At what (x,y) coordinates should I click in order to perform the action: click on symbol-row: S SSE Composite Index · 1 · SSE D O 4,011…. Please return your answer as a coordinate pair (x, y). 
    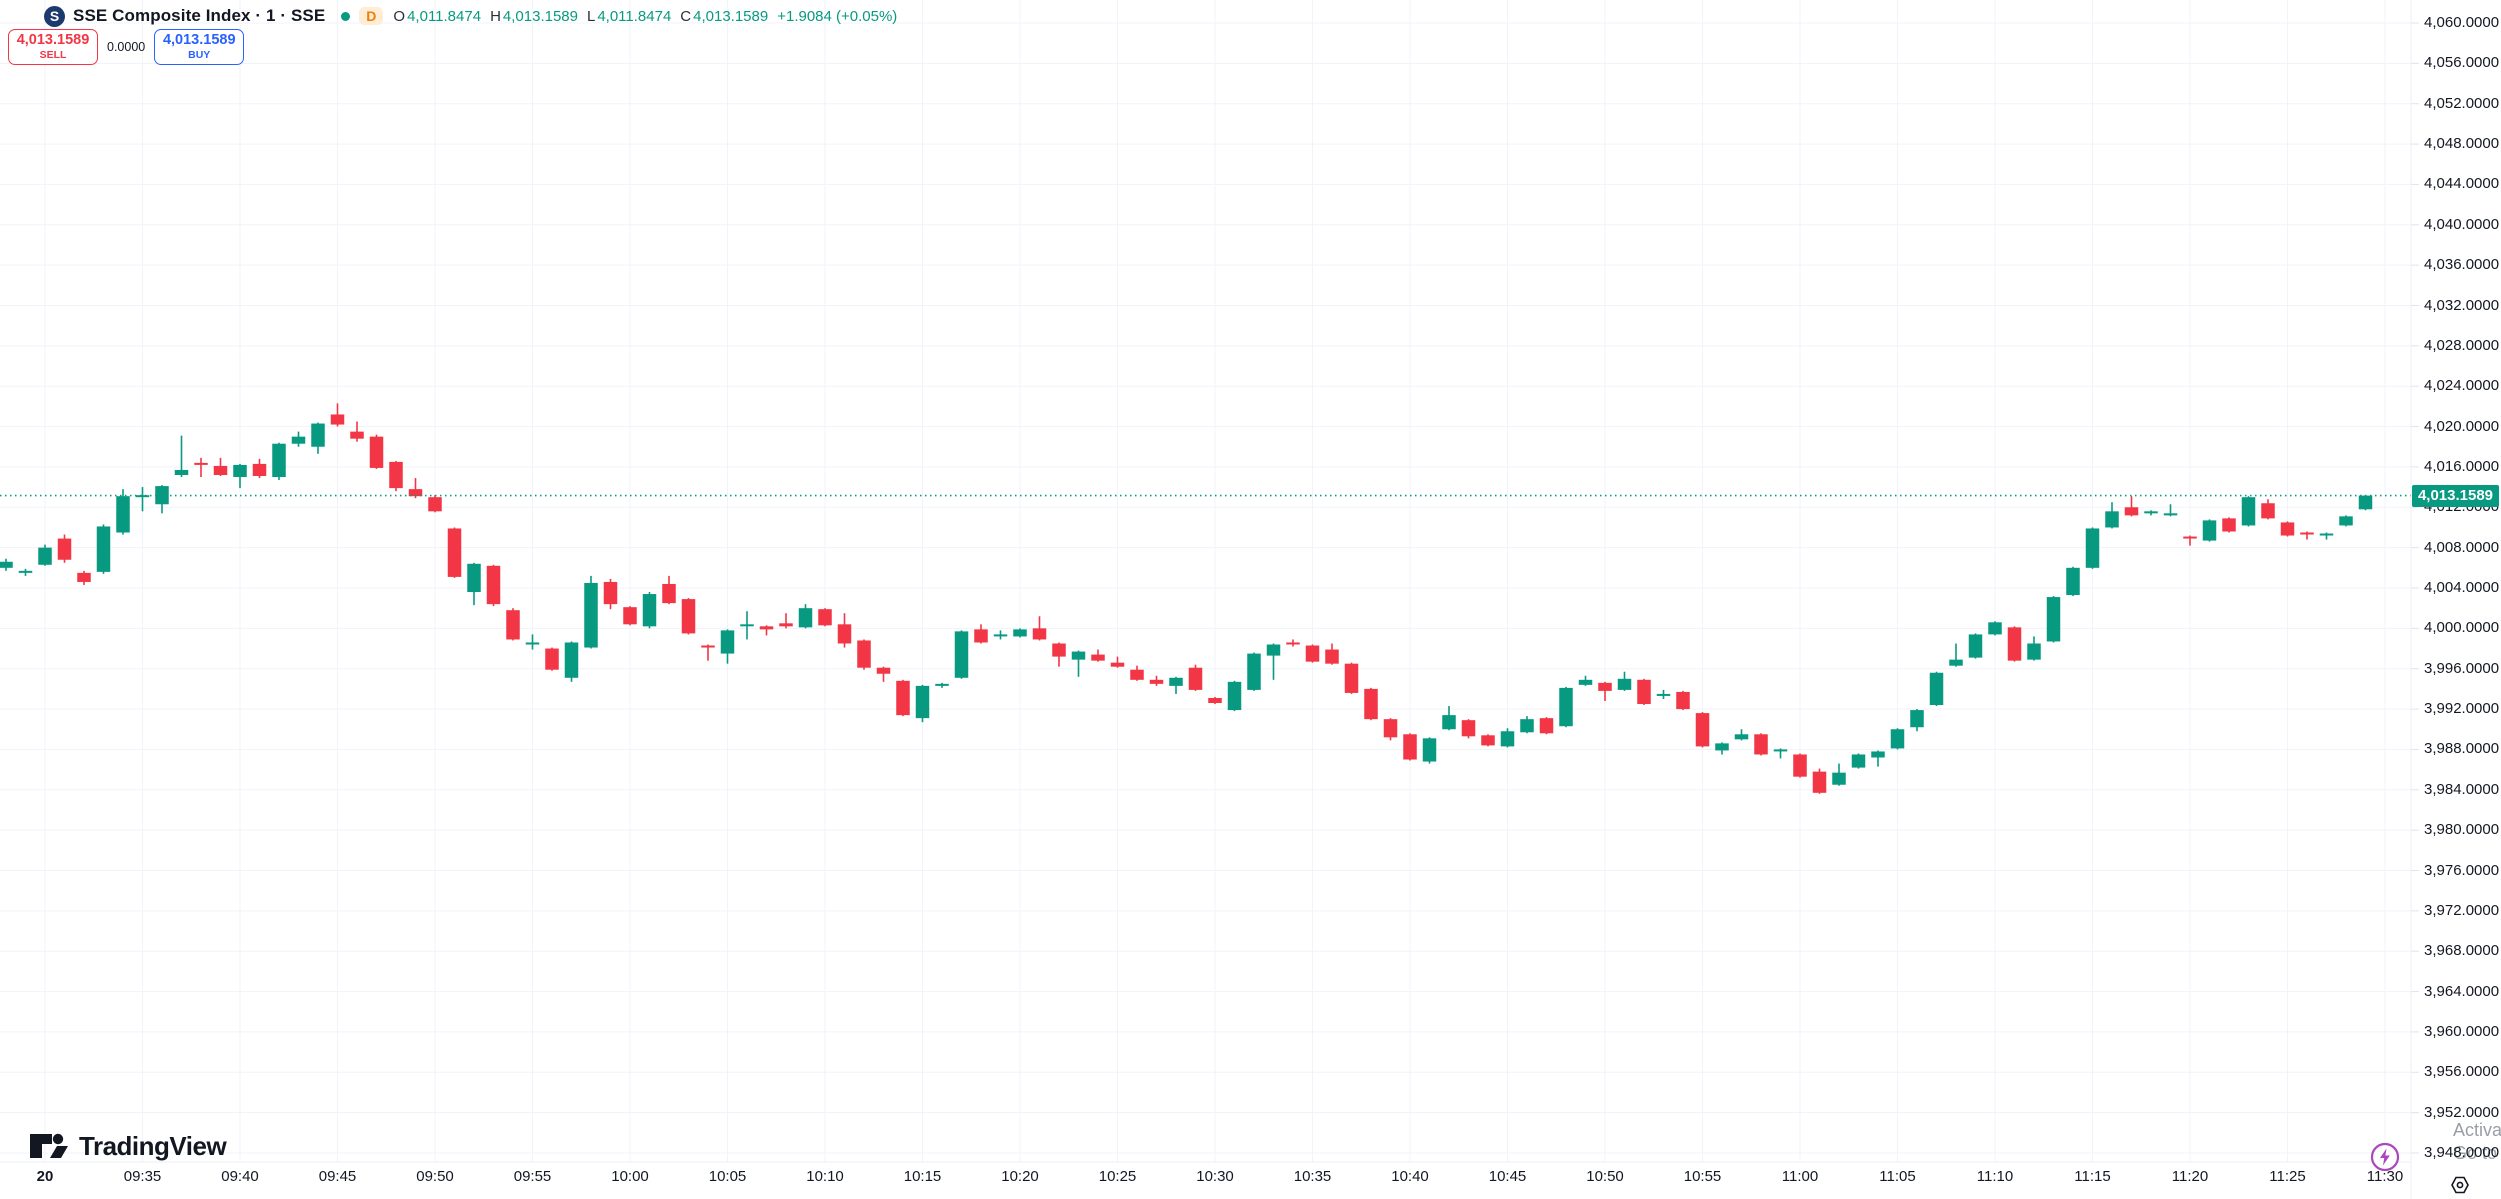
    Looking at the image, I should click on (470, 16).